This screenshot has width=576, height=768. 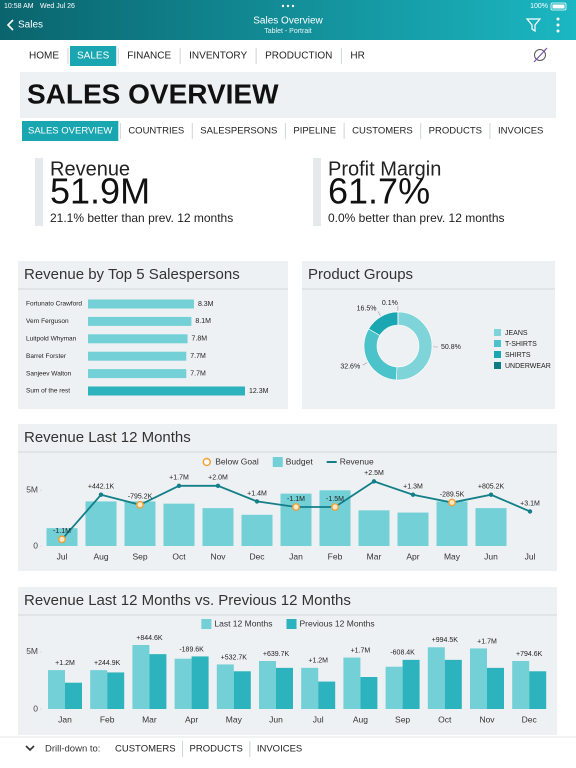 What do you see at coordinates (558, 6) in the screenshot?
I see `battery-icon` at bounding box center [558, 6].